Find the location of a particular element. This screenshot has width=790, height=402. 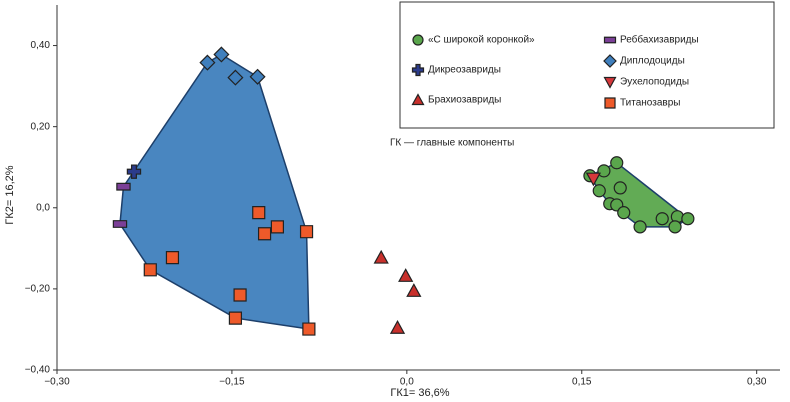

legend-label: Титанозавры is located at coordinates (650, 103).